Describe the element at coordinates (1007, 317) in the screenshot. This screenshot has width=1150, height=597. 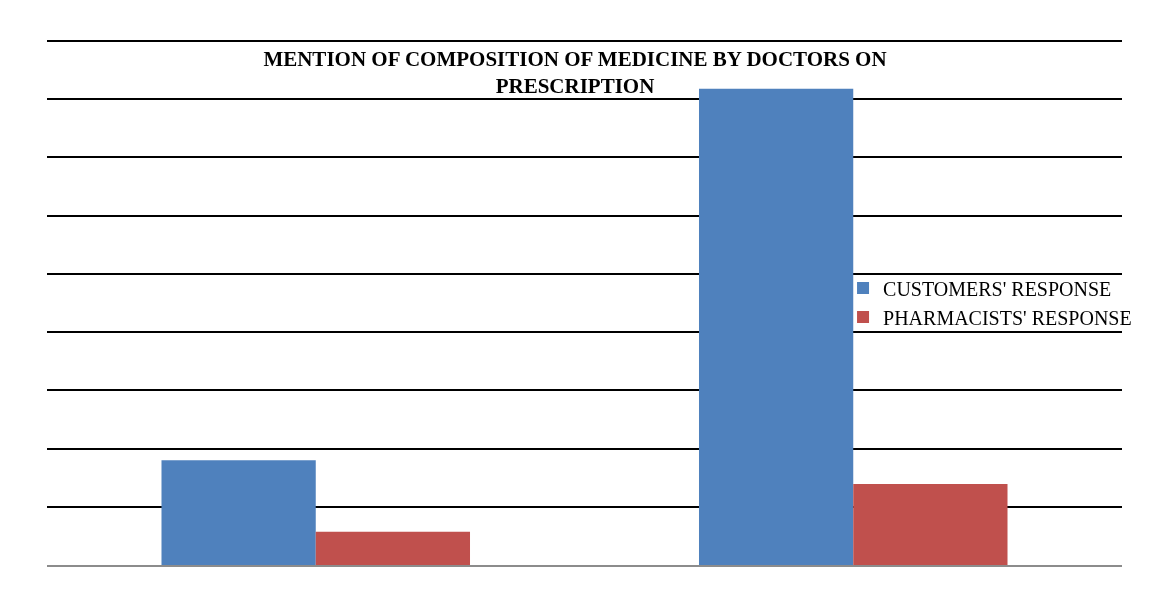
I see `legend-label: PHARMACISTS' RESPONSE` at that location.